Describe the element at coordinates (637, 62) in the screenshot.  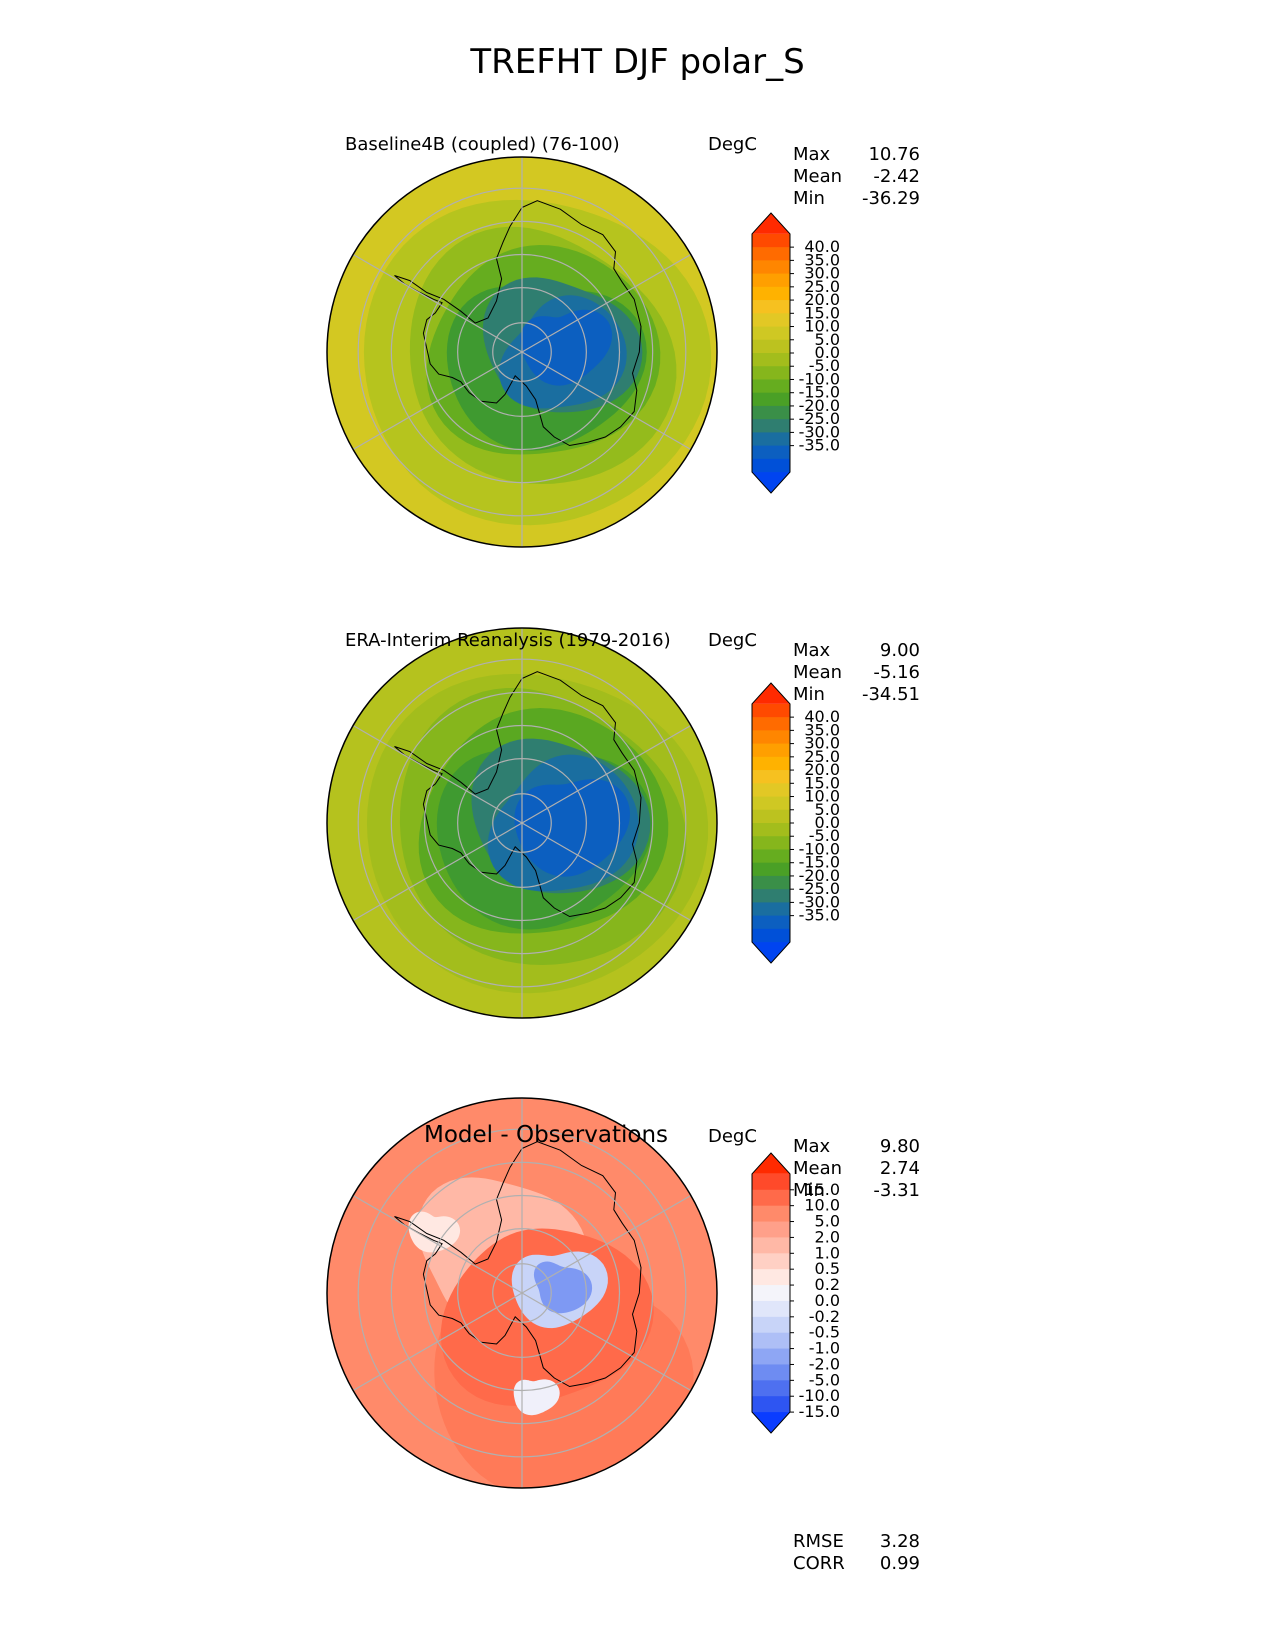
I see `figure-title: TREFHT DJF polar_S` at that location.